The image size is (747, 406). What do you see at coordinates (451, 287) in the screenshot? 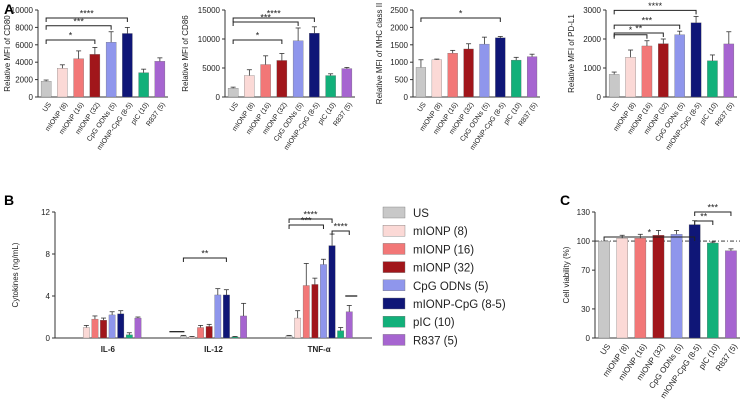
I see `legend-label: CpG ODNs (5)` at bounding box center [451, 287].